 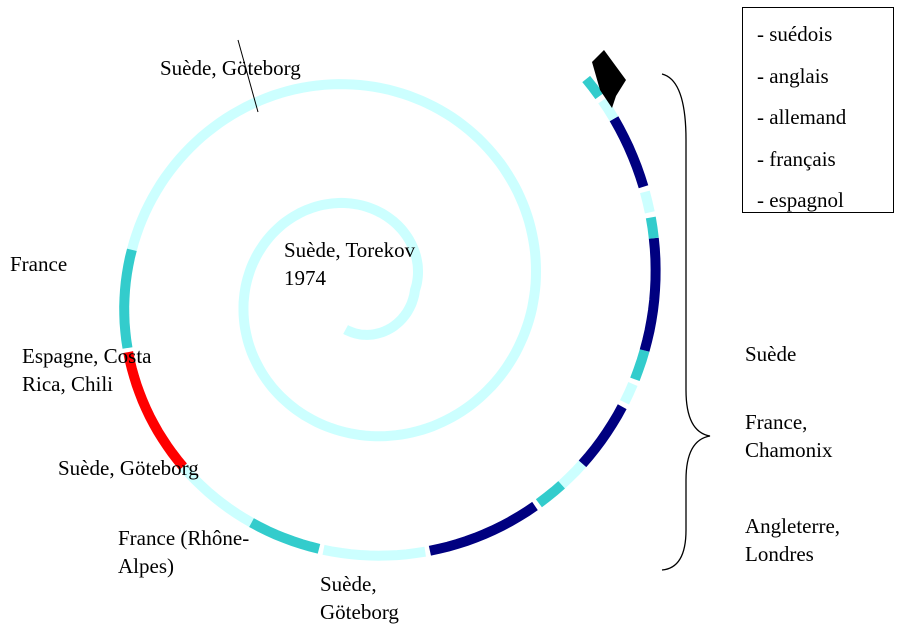 I want to click on brace, so click(x=686, y=322).